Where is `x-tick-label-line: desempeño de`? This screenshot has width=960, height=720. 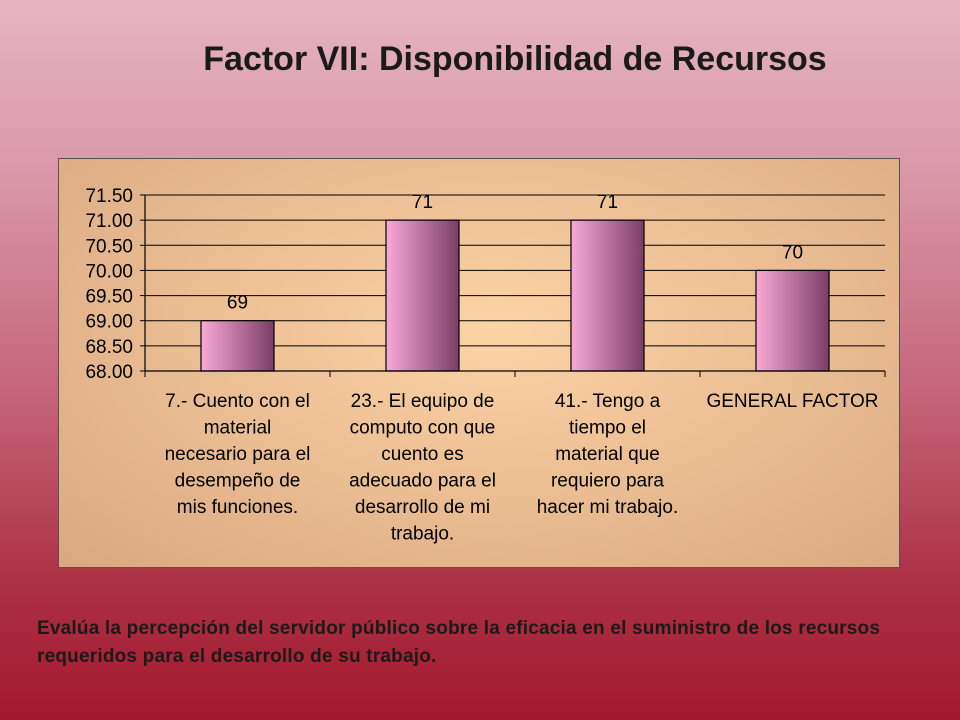
x-tick-label-line: desempeño de is located at coordinates (238, 481).